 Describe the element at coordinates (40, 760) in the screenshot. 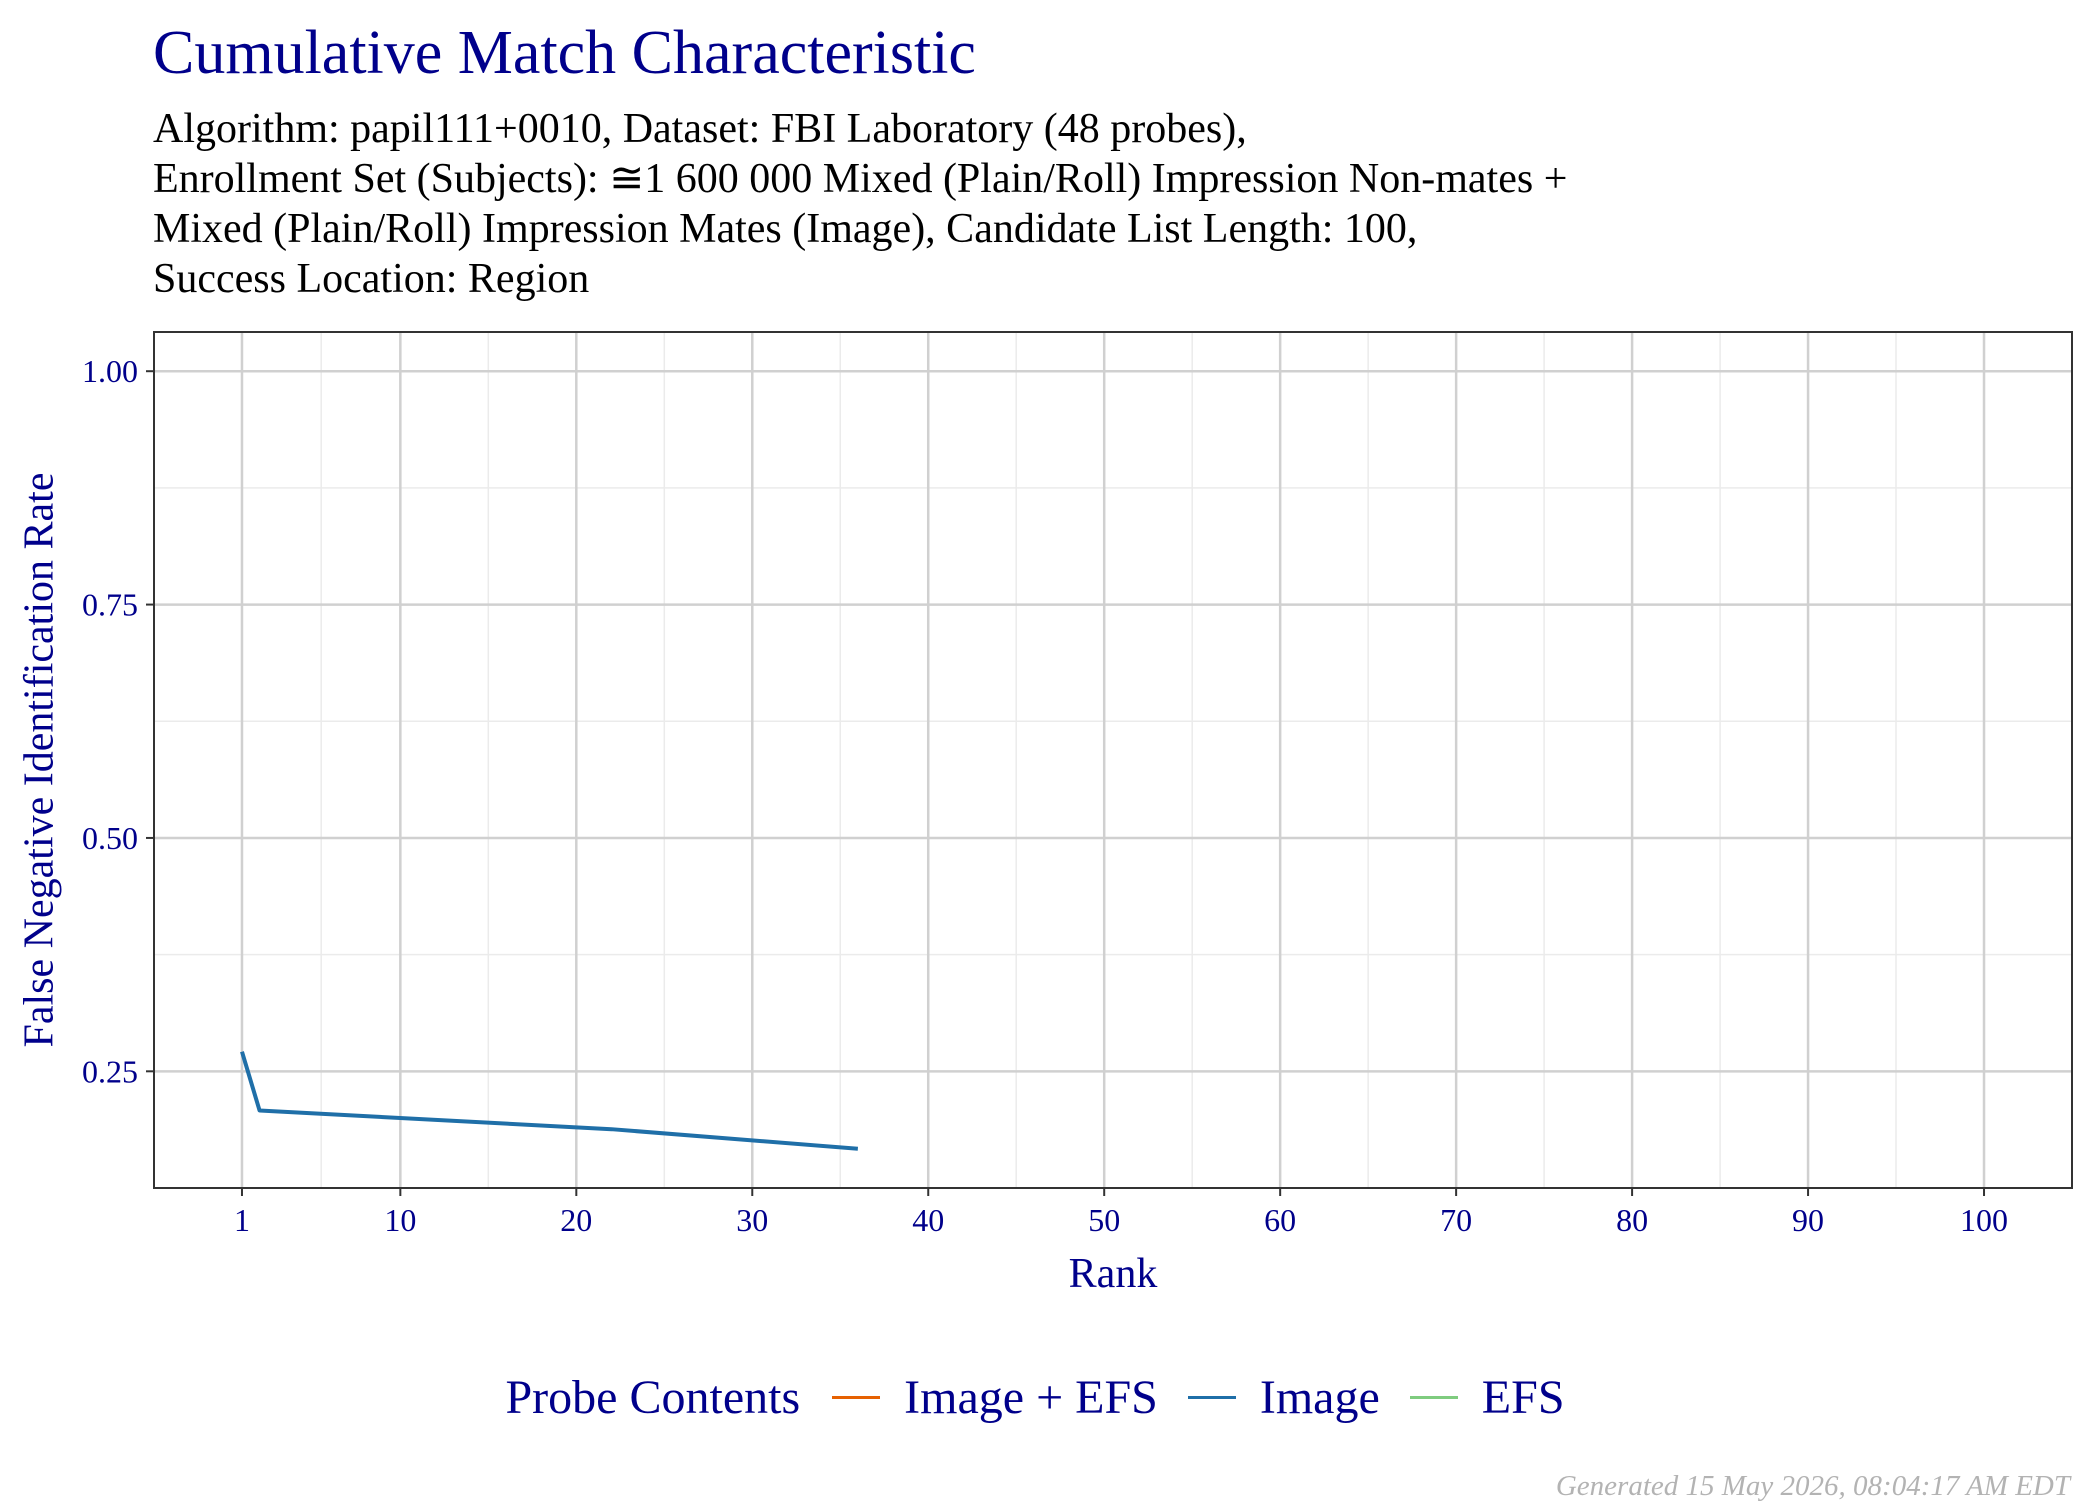

I see `y-axis-label: False Negative Identification Rate` at that location.